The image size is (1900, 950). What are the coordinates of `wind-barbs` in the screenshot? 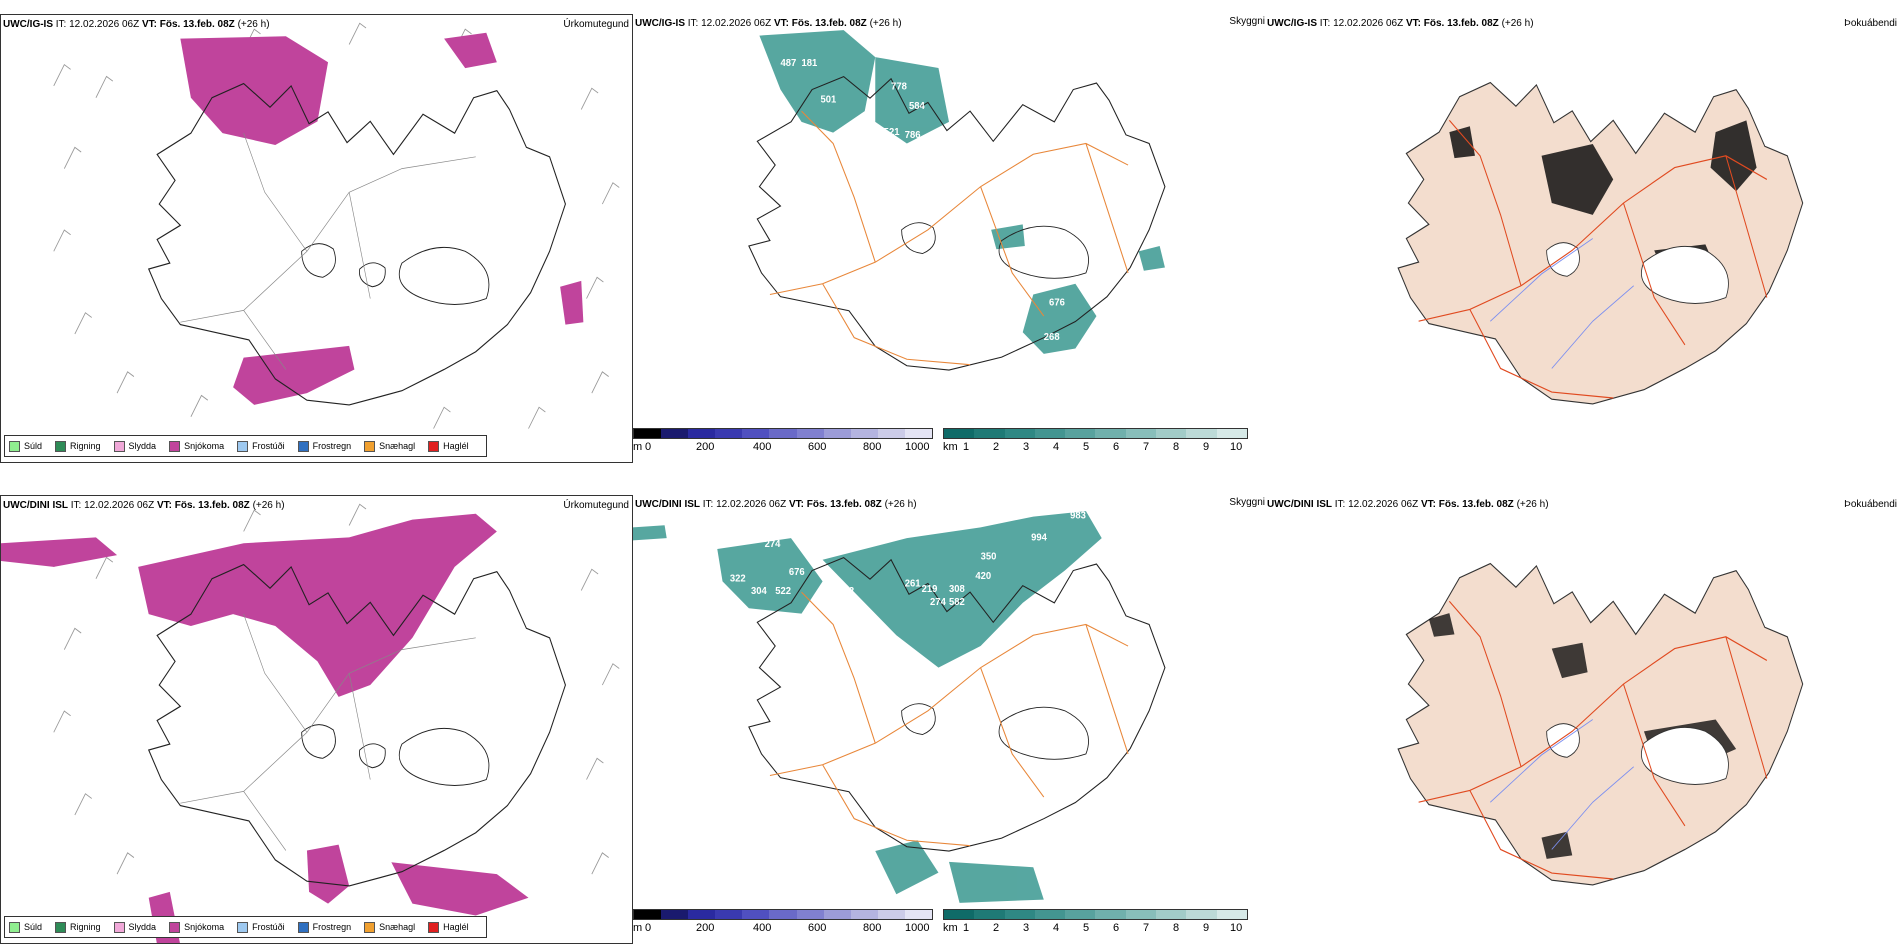 It's located at (336, 225).